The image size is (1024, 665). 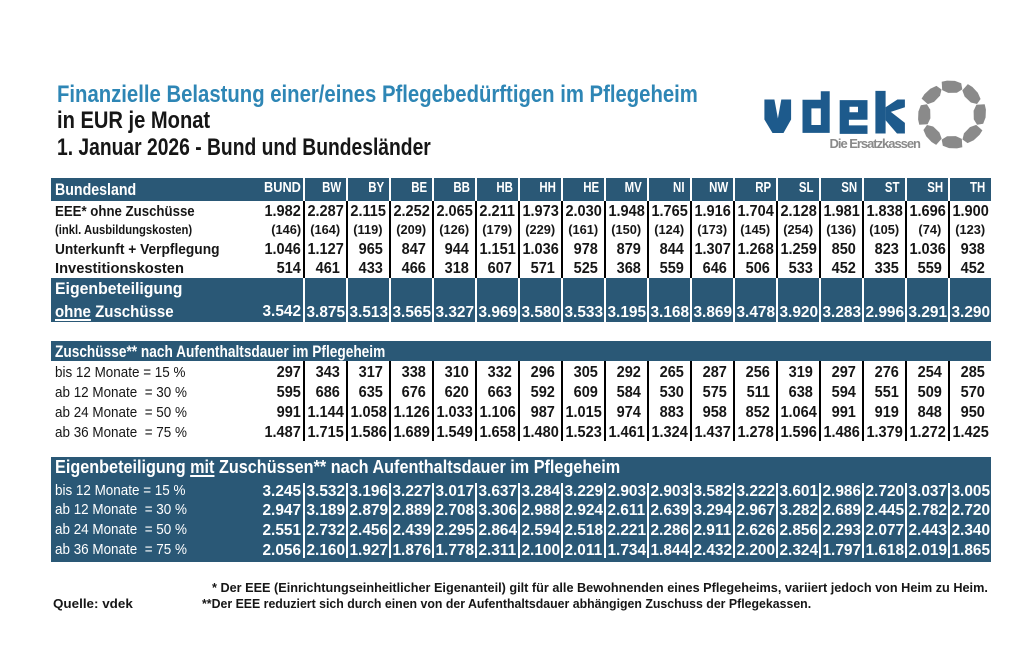 What do you see at coordinates (876, 143) in the screenshot?
I see `svg-text: Die Ersatzkassen` at bounding box center [876, 143].